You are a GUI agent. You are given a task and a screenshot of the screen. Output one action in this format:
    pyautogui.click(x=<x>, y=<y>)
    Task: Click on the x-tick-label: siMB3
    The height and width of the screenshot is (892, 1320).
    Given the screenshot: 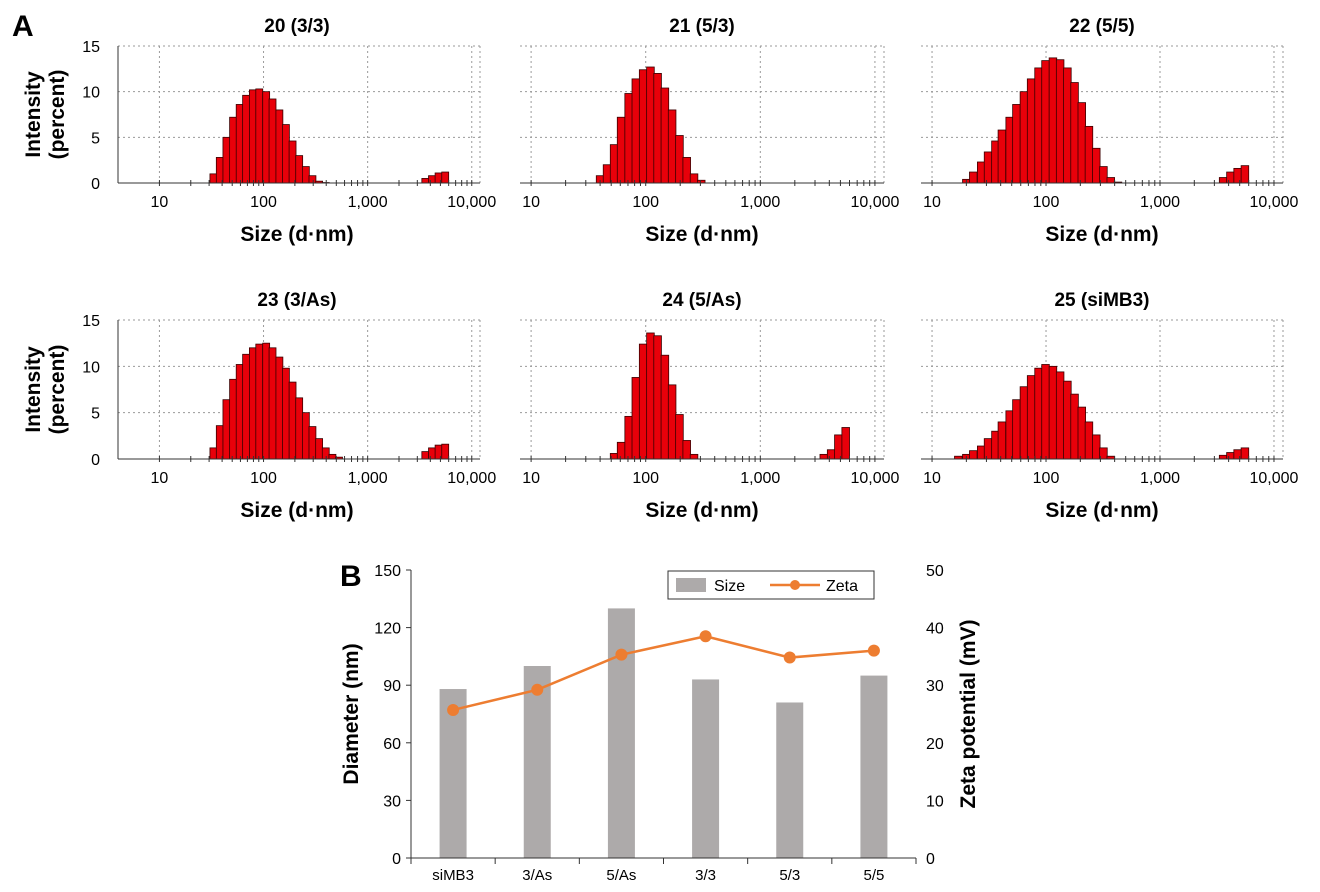 What is the action you would take?
    pyautogui.click(x=453, y=875)
    